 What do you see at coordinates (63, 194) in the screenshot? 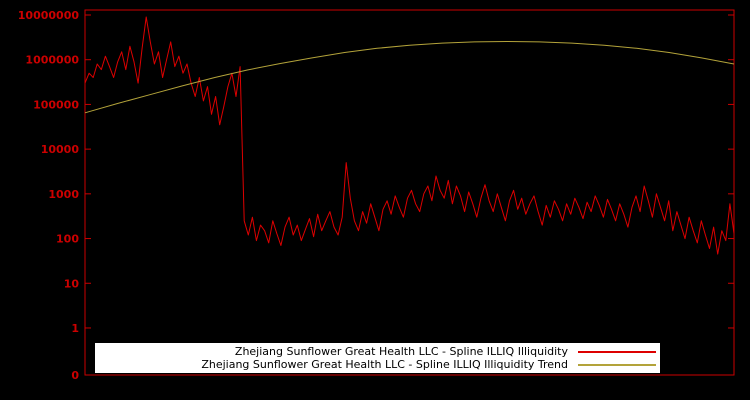
I see `y-tick-label: 1000` at bounding box center [63, 194].